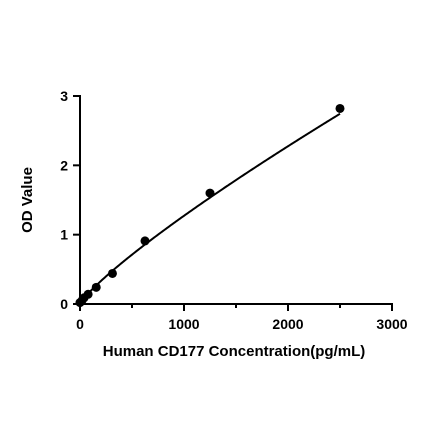  Describe the element at coordinates (27, 200) in the screenshot. I see `y-axis-title: OD Value` at that location.